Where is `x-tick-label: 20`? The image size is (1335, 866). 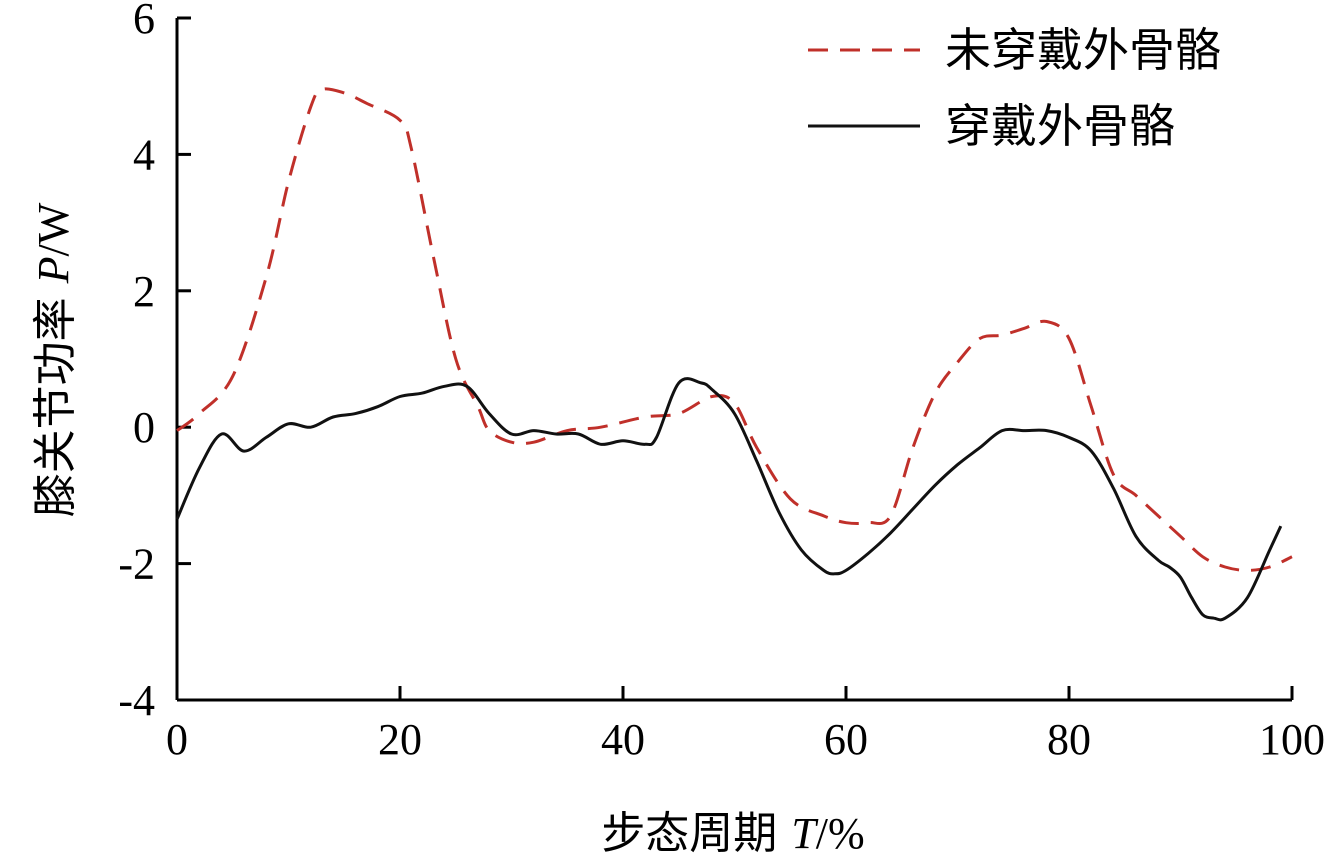
x-tick-label: 20 is located at coordinates (400, 739).